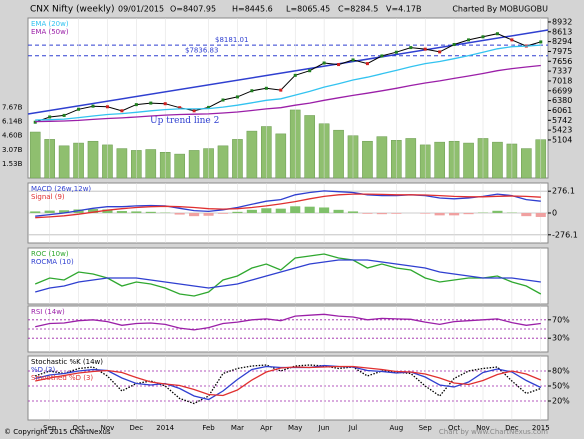  Describe the element at coordinates (562, 51) in the screenshot. I see `y-tick-label: 7975` at that location.